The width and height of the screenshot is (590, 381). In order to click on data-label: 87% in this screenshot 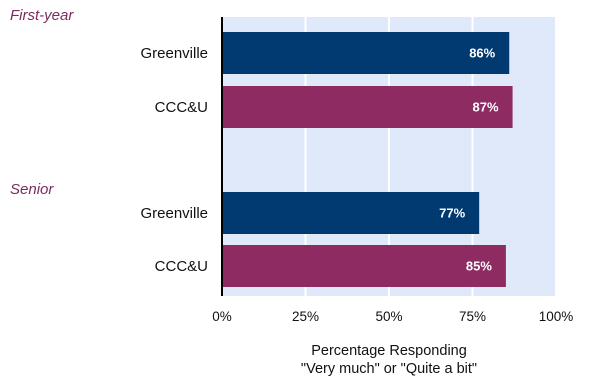, I will do `click(486, 107)`.